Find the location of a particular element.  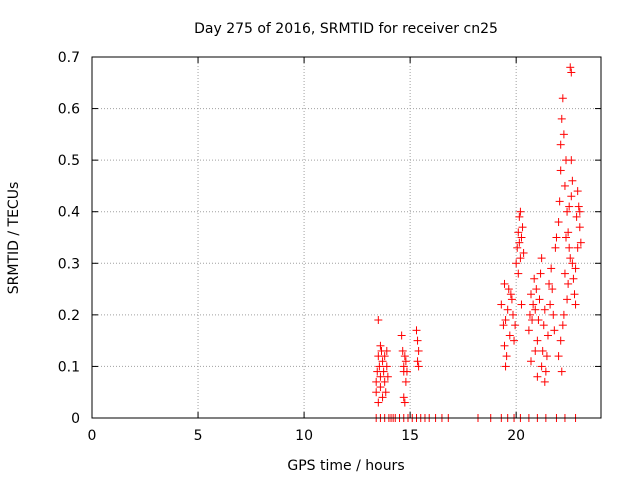

y-tick-label: 0.5 is located at coordinates (69, 161).